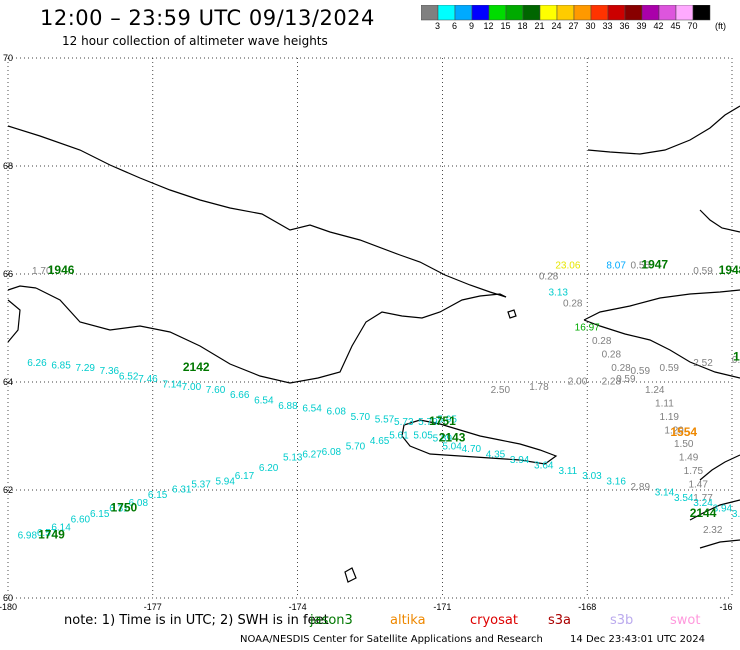  I want to click on wave-height-value: 6.31, so click(119, 509).